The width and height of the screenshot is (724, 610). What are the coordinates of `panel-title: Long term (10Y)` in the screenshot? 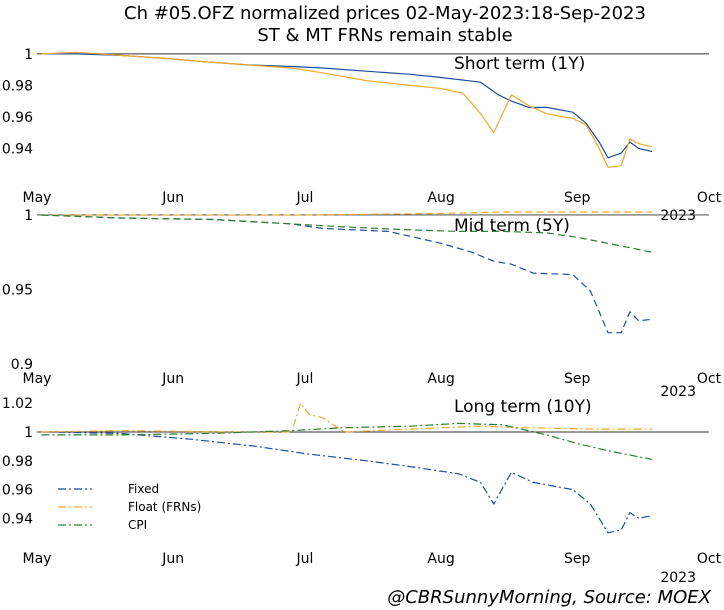 It's located at (523, 407).